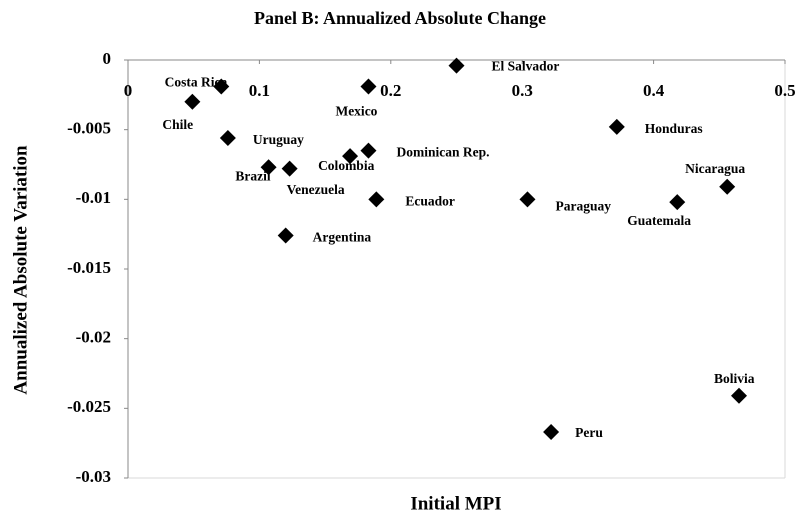 This screenshot has height=519, width=800. Describe the element at coordinates (659, 220) in the screenshot. I see `point-label: Guatemala` at that location.